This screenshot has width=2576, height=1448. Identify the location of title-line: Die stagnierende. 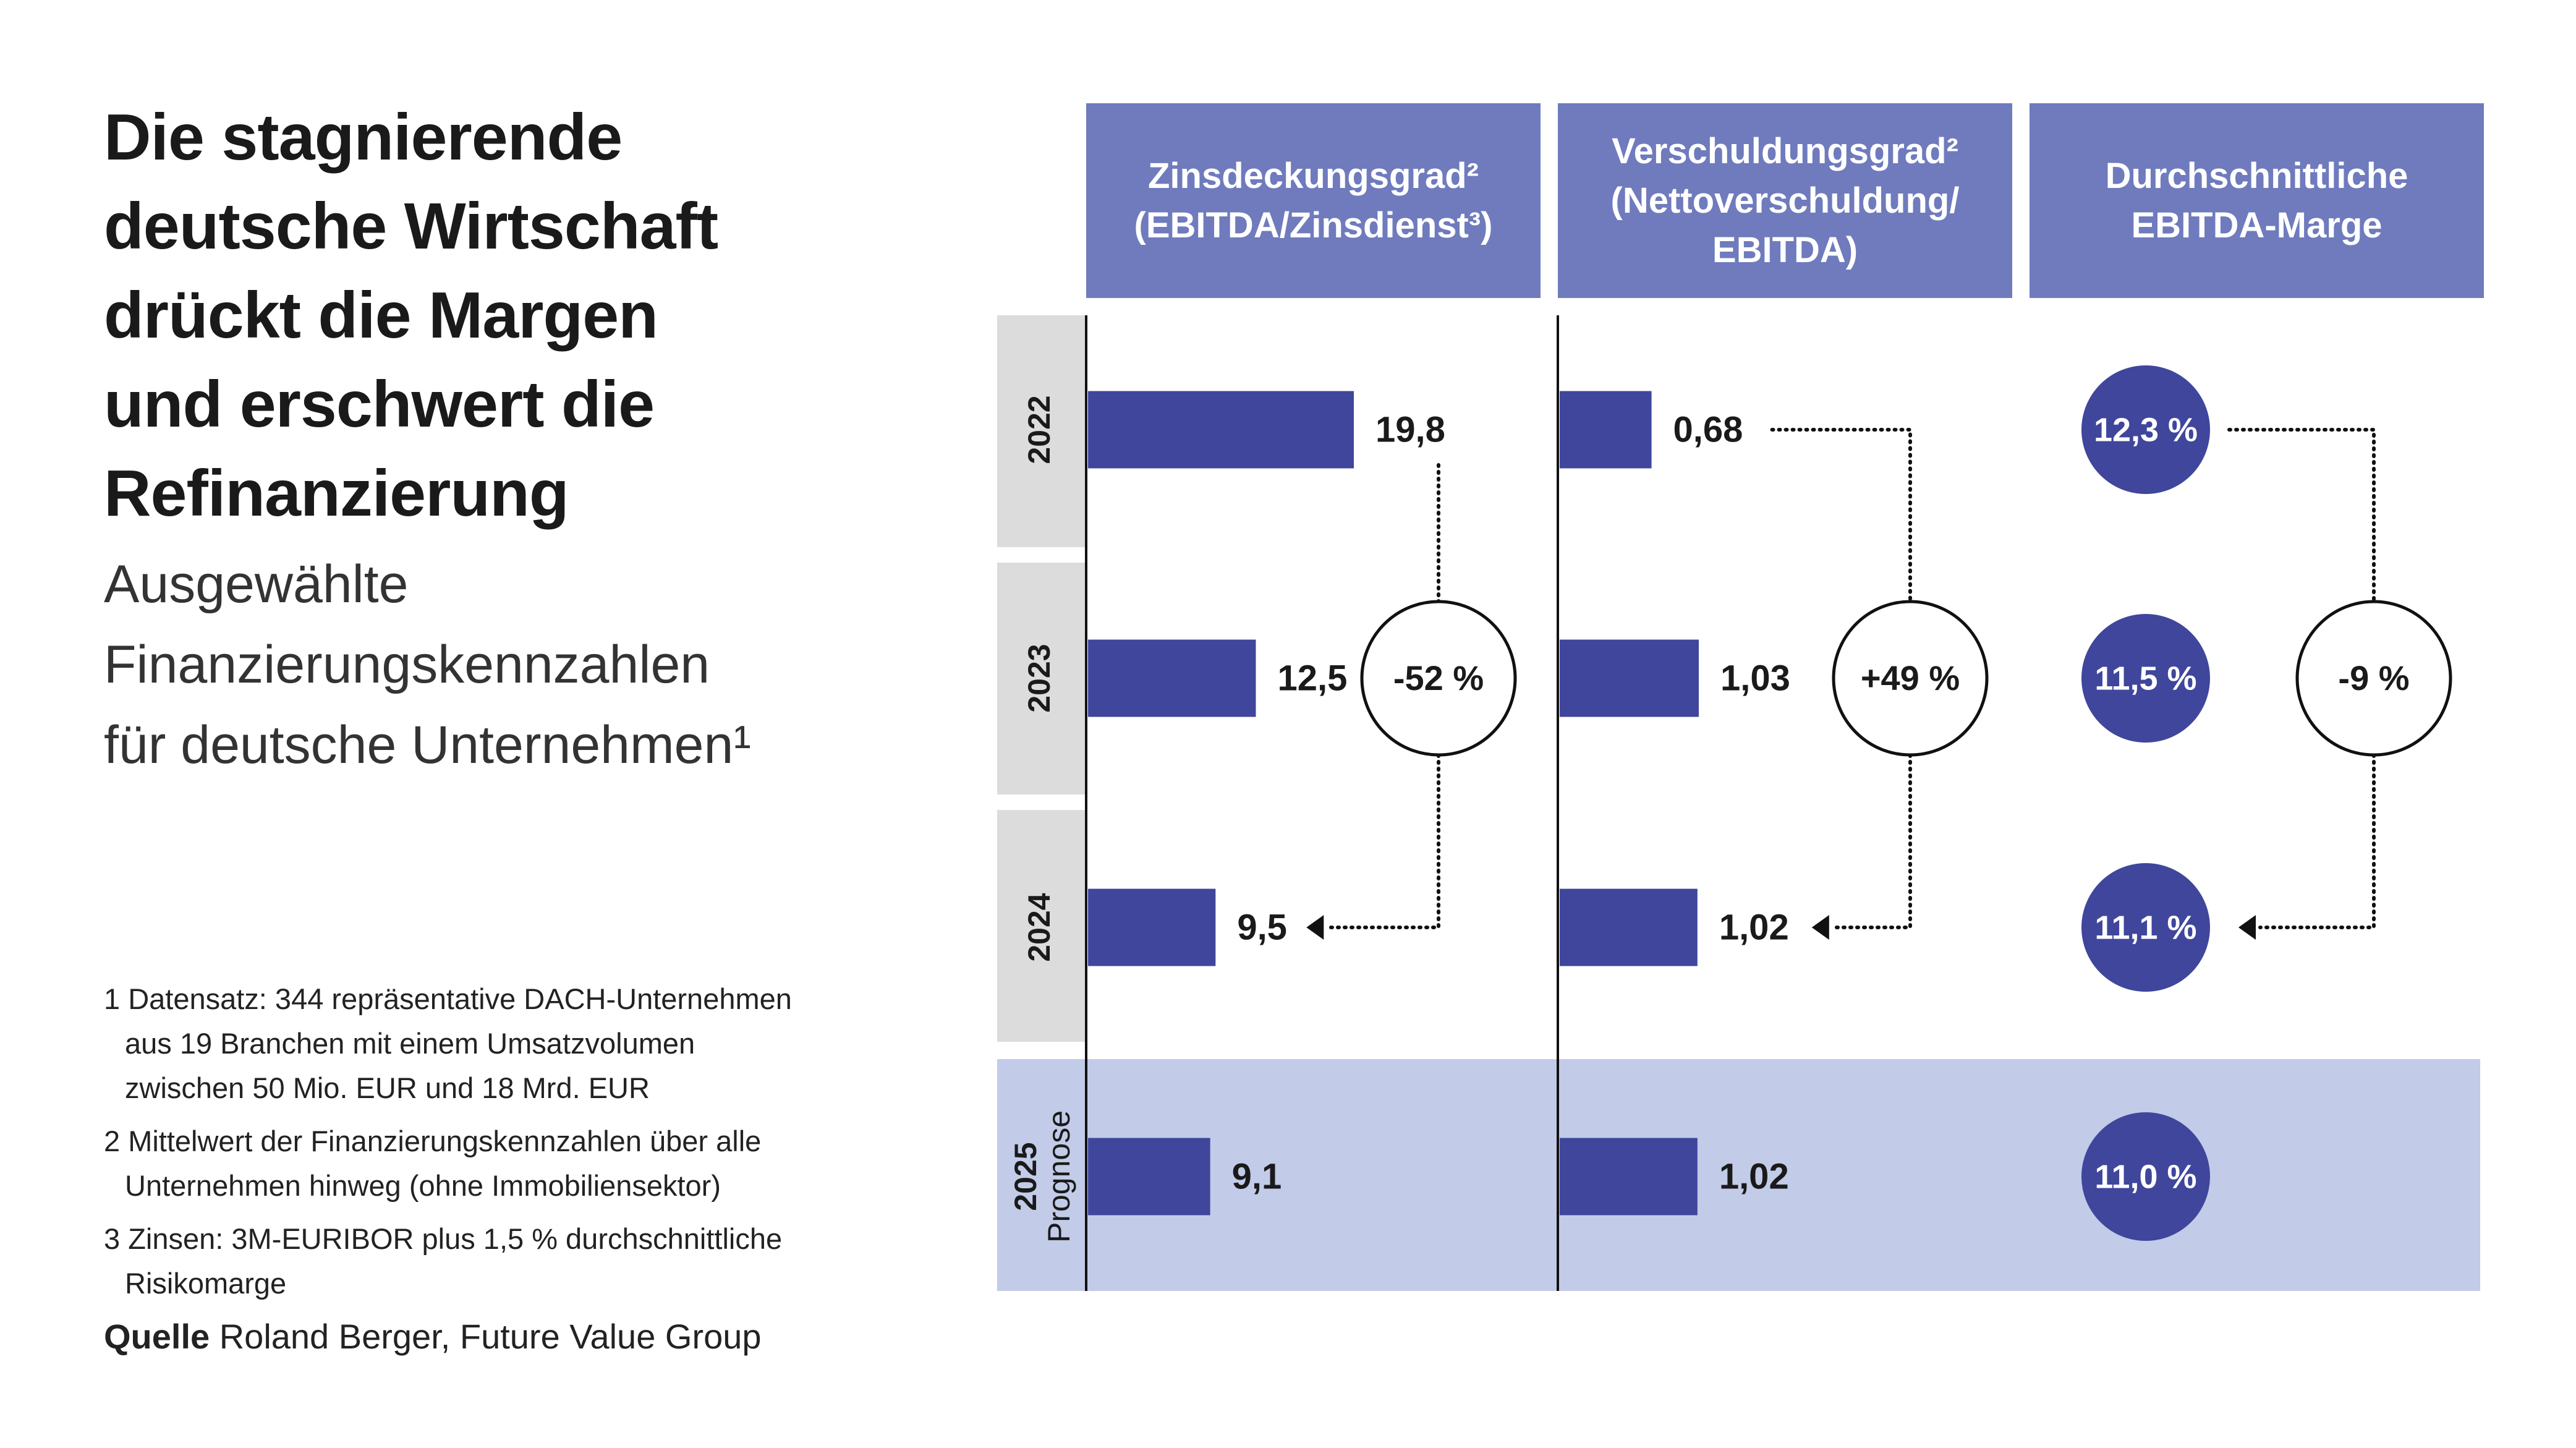
(363, 137).